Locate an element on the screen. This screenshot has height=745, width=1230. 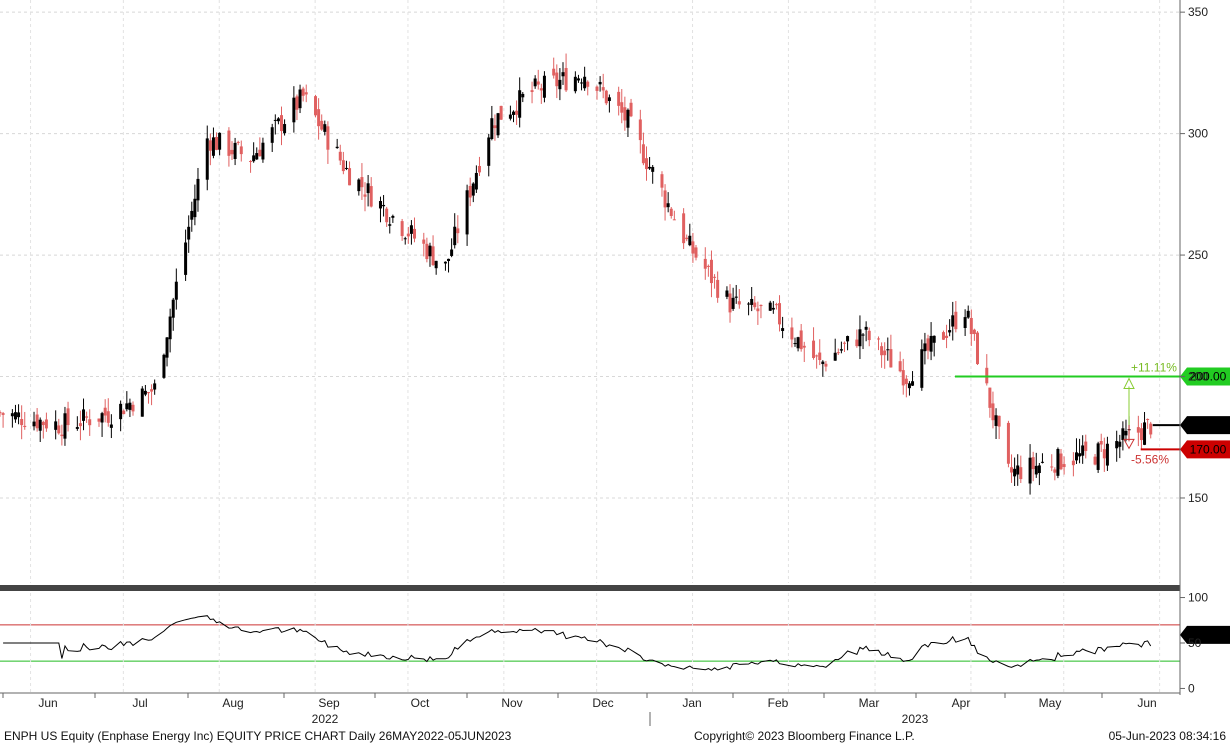
x-tick-label: Jan is located at coordinates (691, 703).